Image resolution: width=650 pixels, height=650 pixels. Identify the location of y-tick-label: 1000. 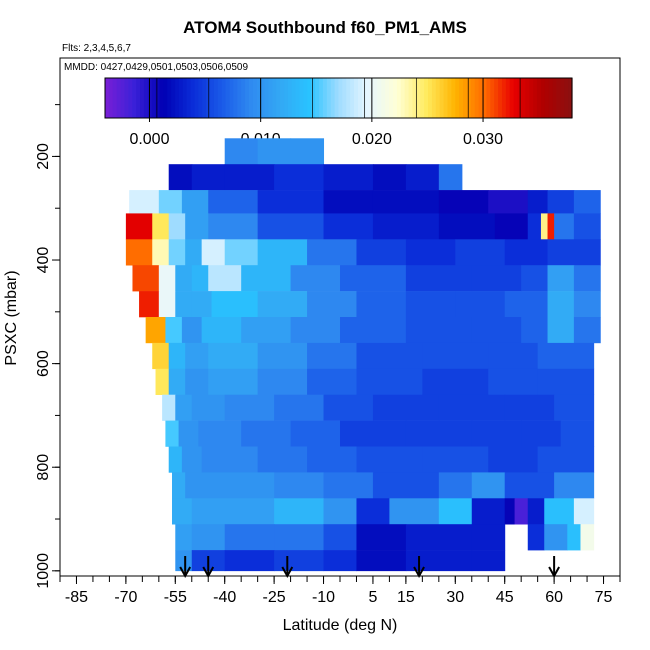
(43, 571).